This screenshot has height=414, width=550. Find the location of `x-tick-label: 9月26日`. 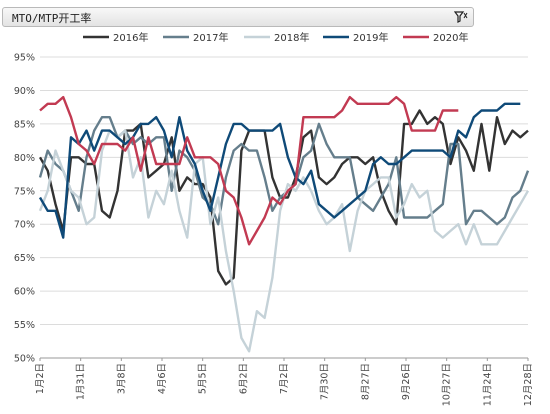

x-tick-label: 9月26日 is located at coordinates (406, 381).